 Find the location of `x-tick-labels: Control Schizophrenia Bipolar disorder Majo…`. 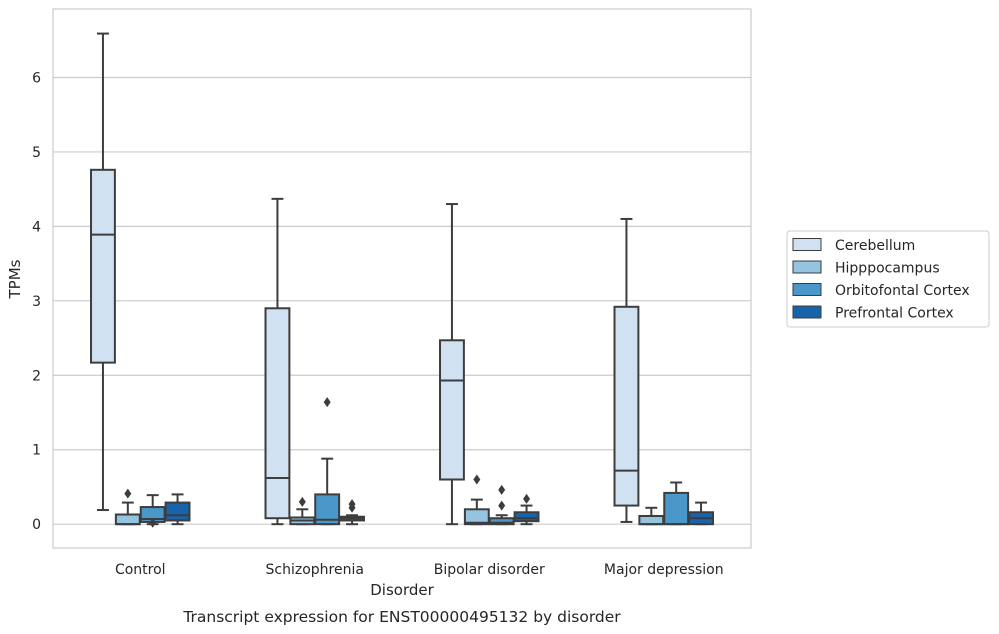

x-tick-labels: Control Schizophrenia Bipolar disorder Majo… is located at coordinates (419, 570).